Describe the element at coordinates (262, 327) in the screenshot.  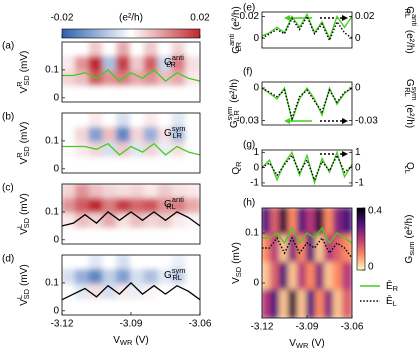
I see `x-tick-label: -3.12` at that location.